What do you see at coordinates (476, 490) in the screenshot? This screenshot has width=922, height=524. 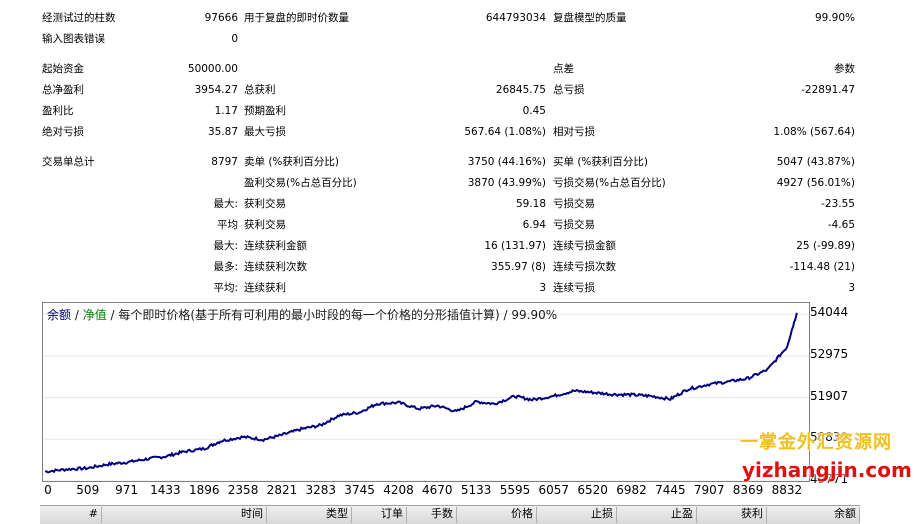 I see `x-tick-label-11: 5133` at bounding box center [476, 490].